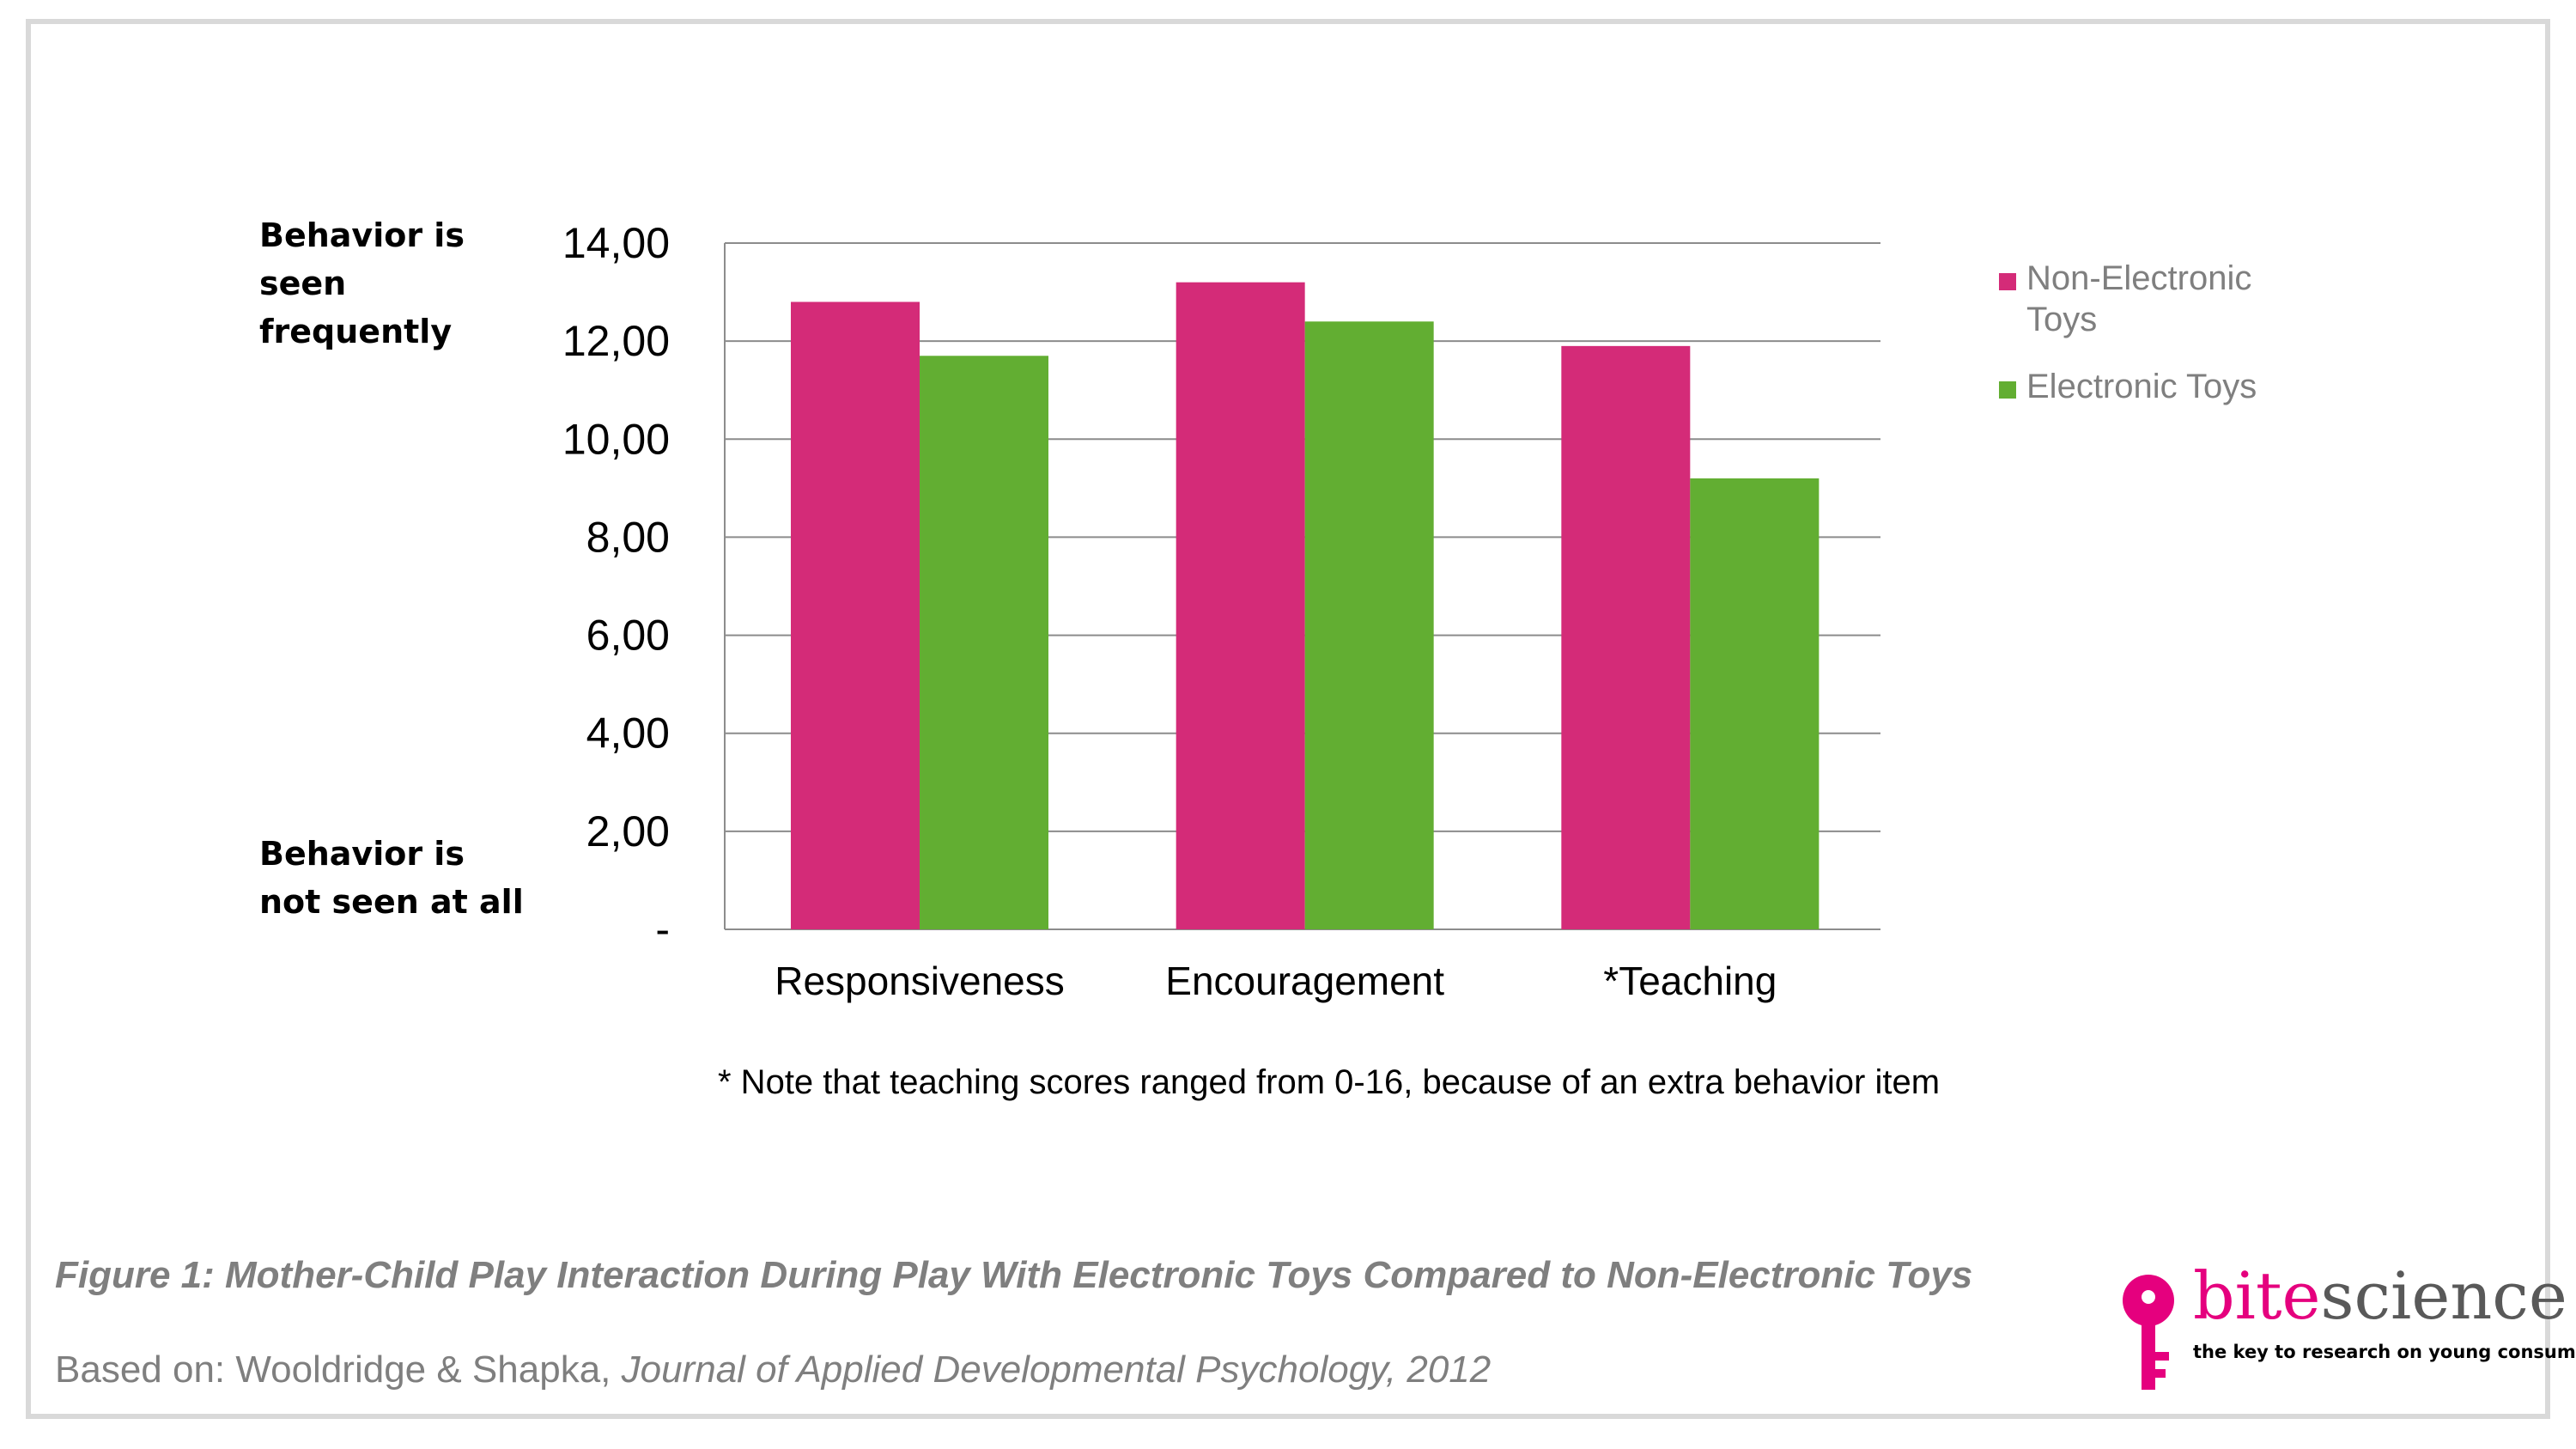 This screenshot has width=2576, height=1449. I want to click on y-annotation-bottom-line-1: Behavior is, so click(362, 854).